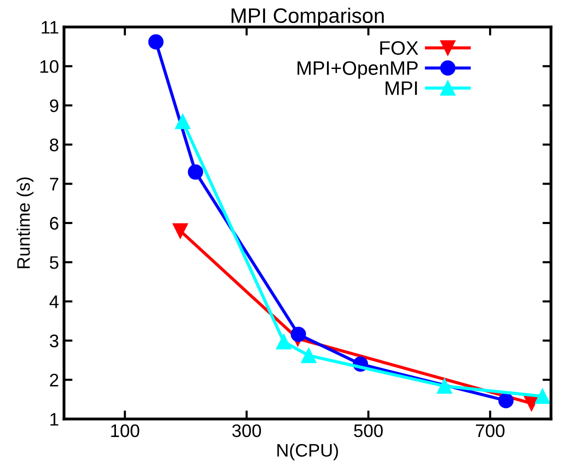  I want to click on y-tick-label: 8, so click(54, 145).